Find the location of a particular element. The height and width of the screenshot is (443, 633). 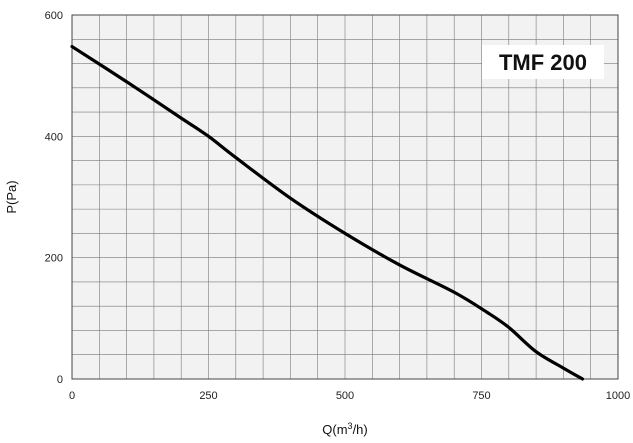

y-tick-label: 0 is located at coordinates (60, 380).